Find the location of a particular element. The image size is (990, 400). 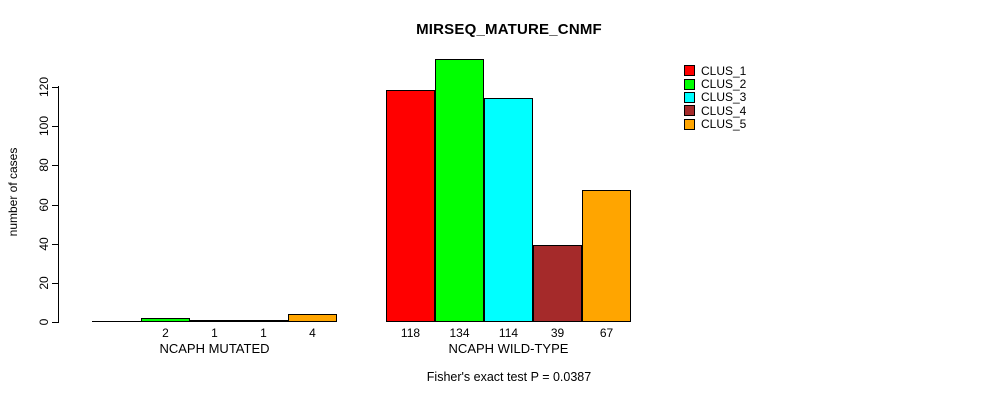

bar-value-label: 134 is located at coordinates (459, 333).